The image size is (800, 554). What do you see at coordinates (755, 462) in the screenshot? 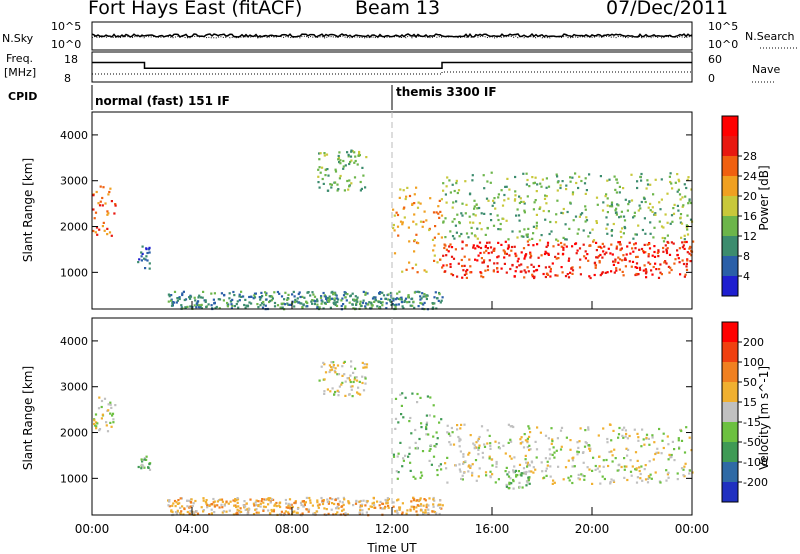
I see `velocity-cbar-tick-label: -100` at bounding box center [755, 462].